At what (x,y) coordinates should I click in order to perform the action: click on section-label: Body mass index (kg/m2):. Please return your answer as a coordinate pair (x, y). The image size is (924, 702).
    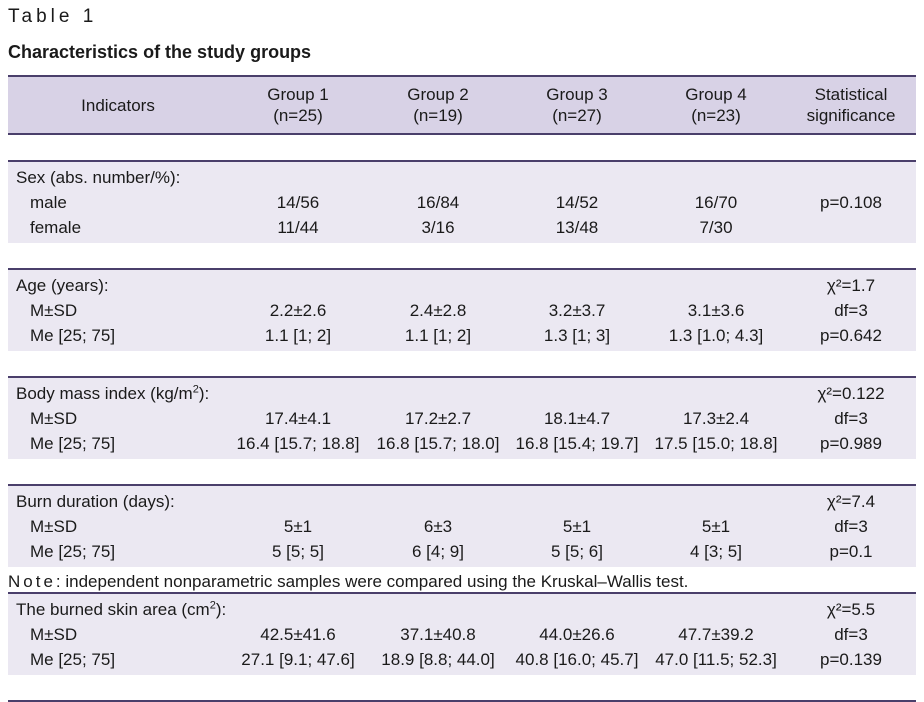
    Looking at the image, I should click on (118, 391).